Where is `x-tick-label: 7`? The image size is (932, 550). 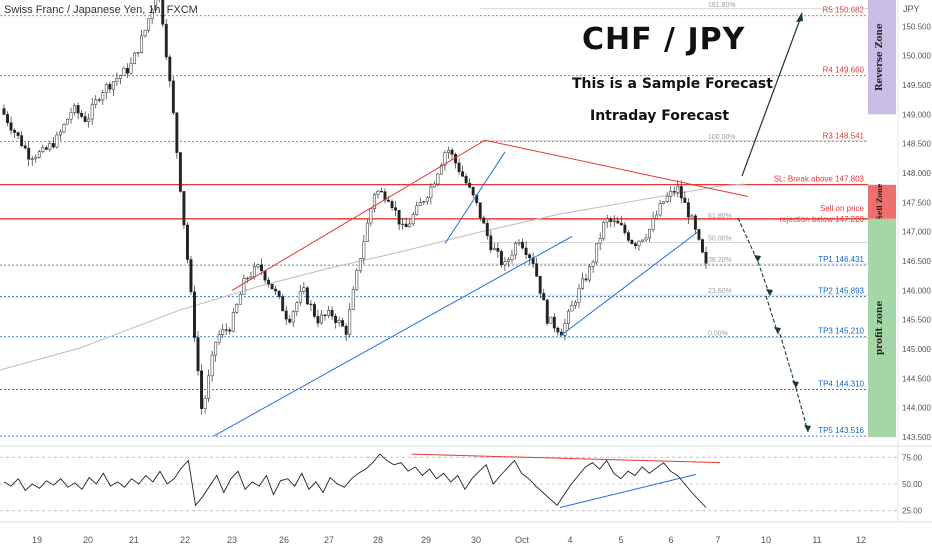 x-tick-label: 7 is located at coordinates (717, 540).